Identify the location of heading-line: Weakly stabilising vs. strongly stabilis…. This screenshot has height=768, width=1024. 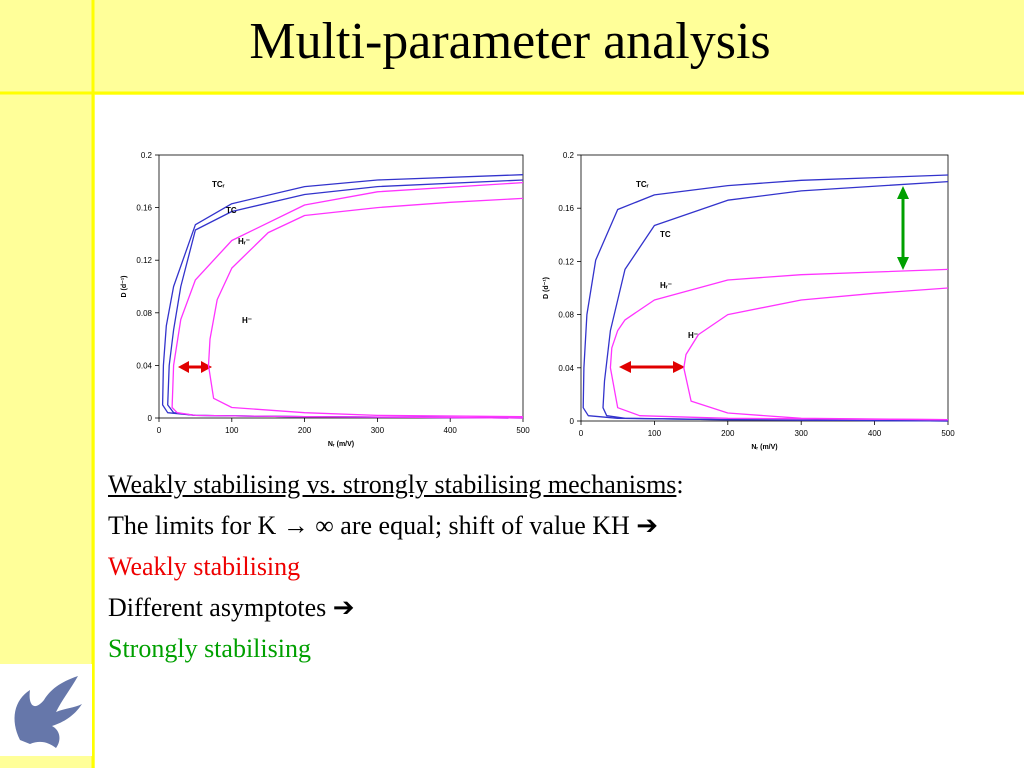
(396, 484).